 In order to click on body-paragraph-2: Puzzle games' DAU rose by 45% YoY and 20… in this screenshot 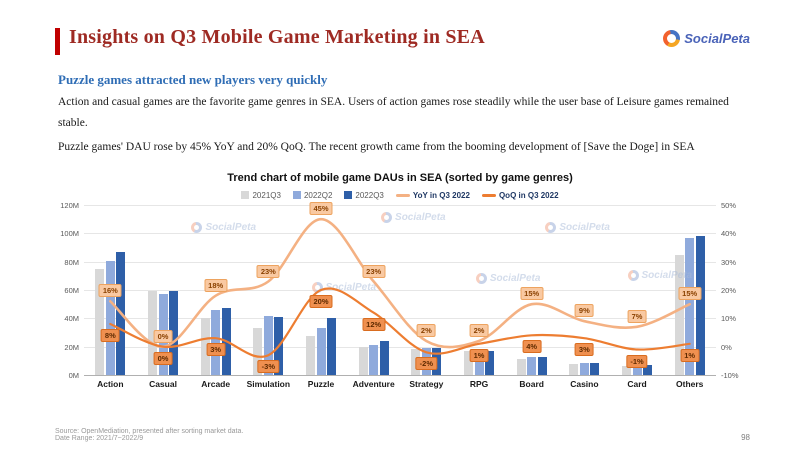, I will do `click(376, 147)`.